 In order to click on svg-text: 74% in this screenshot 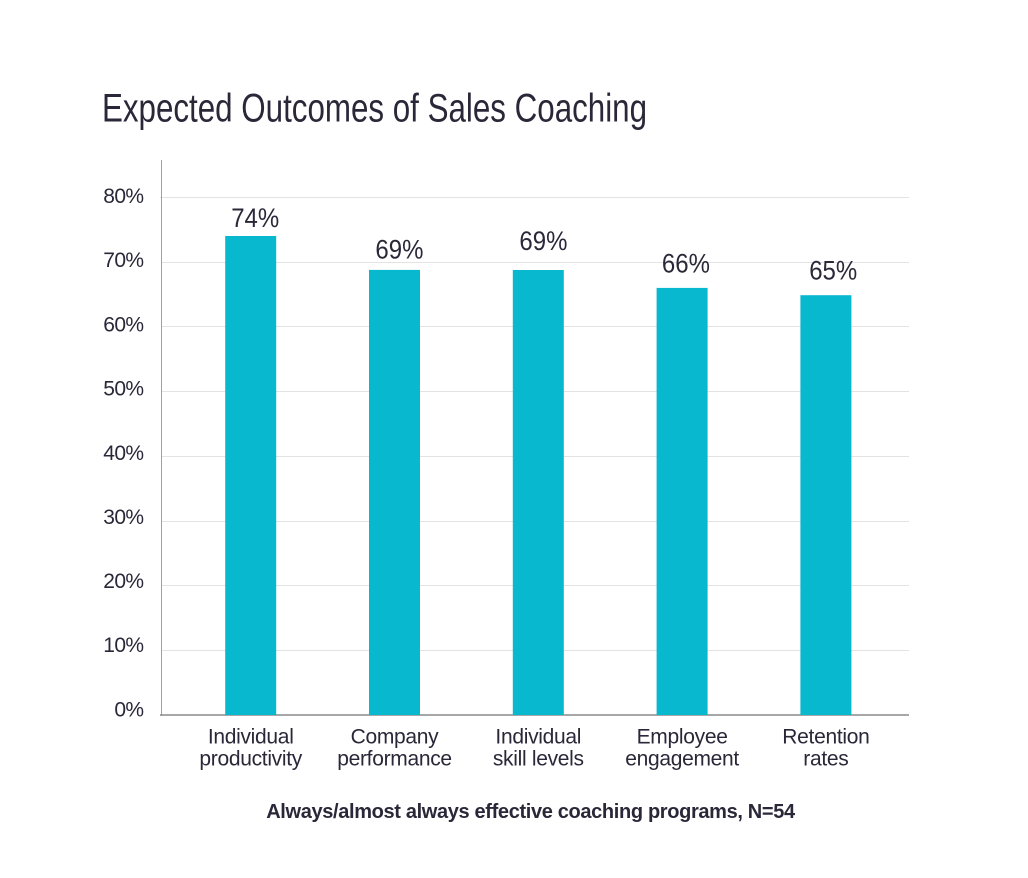, I will do `click(255, 218)`.